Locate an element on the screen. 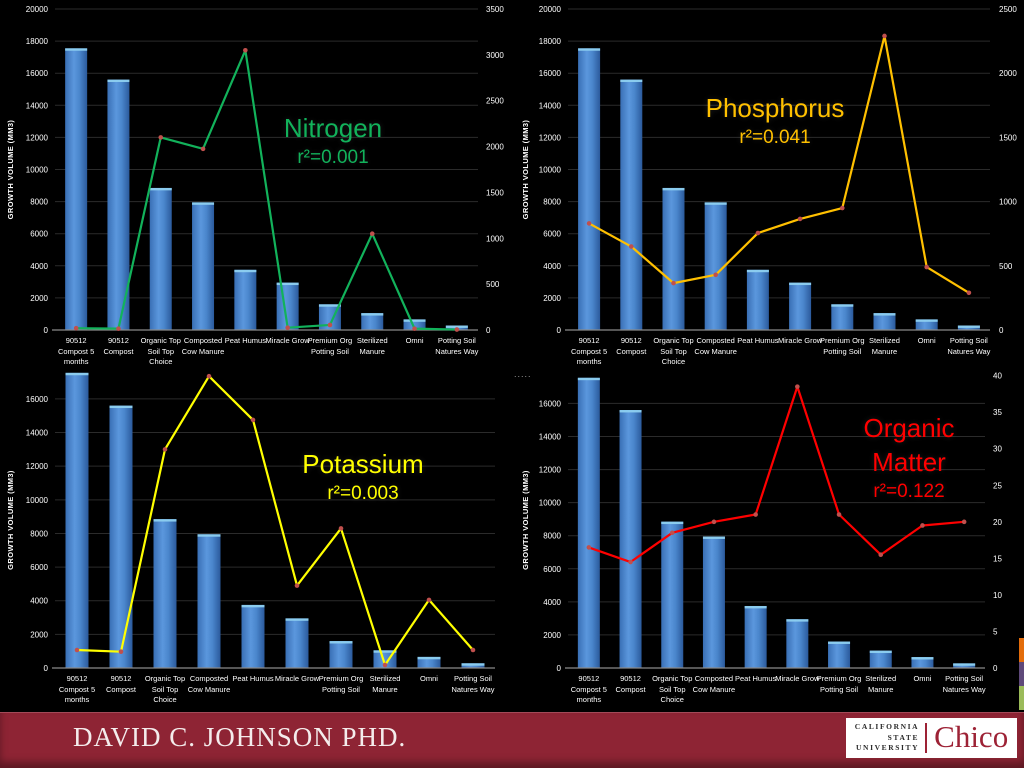 The image size is (1024, 768). slide-edge-color-fragment is located at coordinates (1021, 674).